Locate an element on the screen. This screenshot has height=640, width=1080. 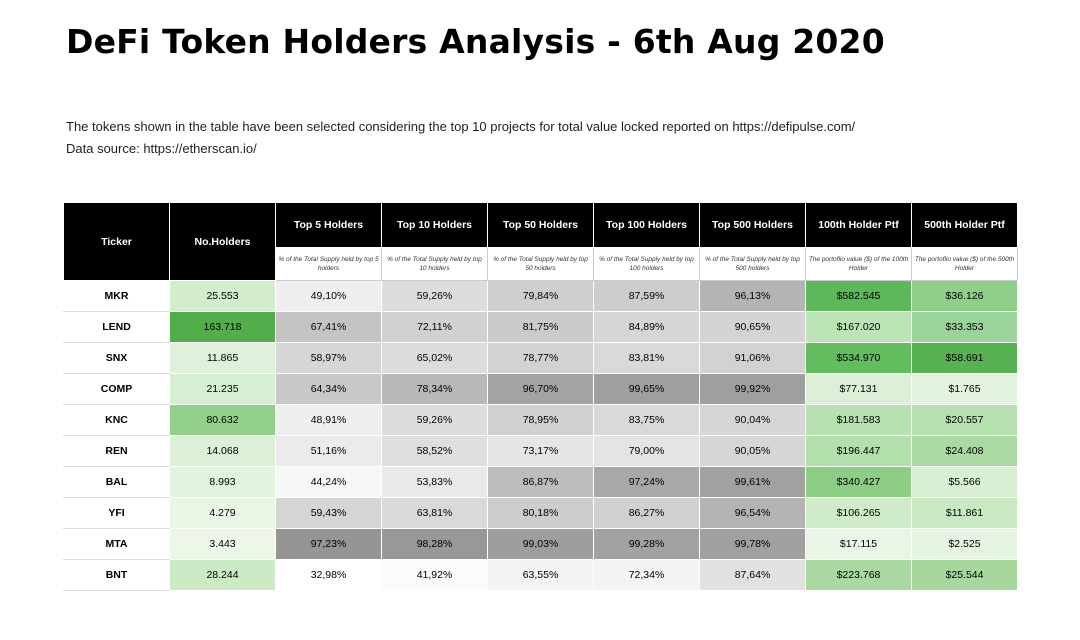
header-top100: Top 100 Holders is located at coordinates (646, 225).